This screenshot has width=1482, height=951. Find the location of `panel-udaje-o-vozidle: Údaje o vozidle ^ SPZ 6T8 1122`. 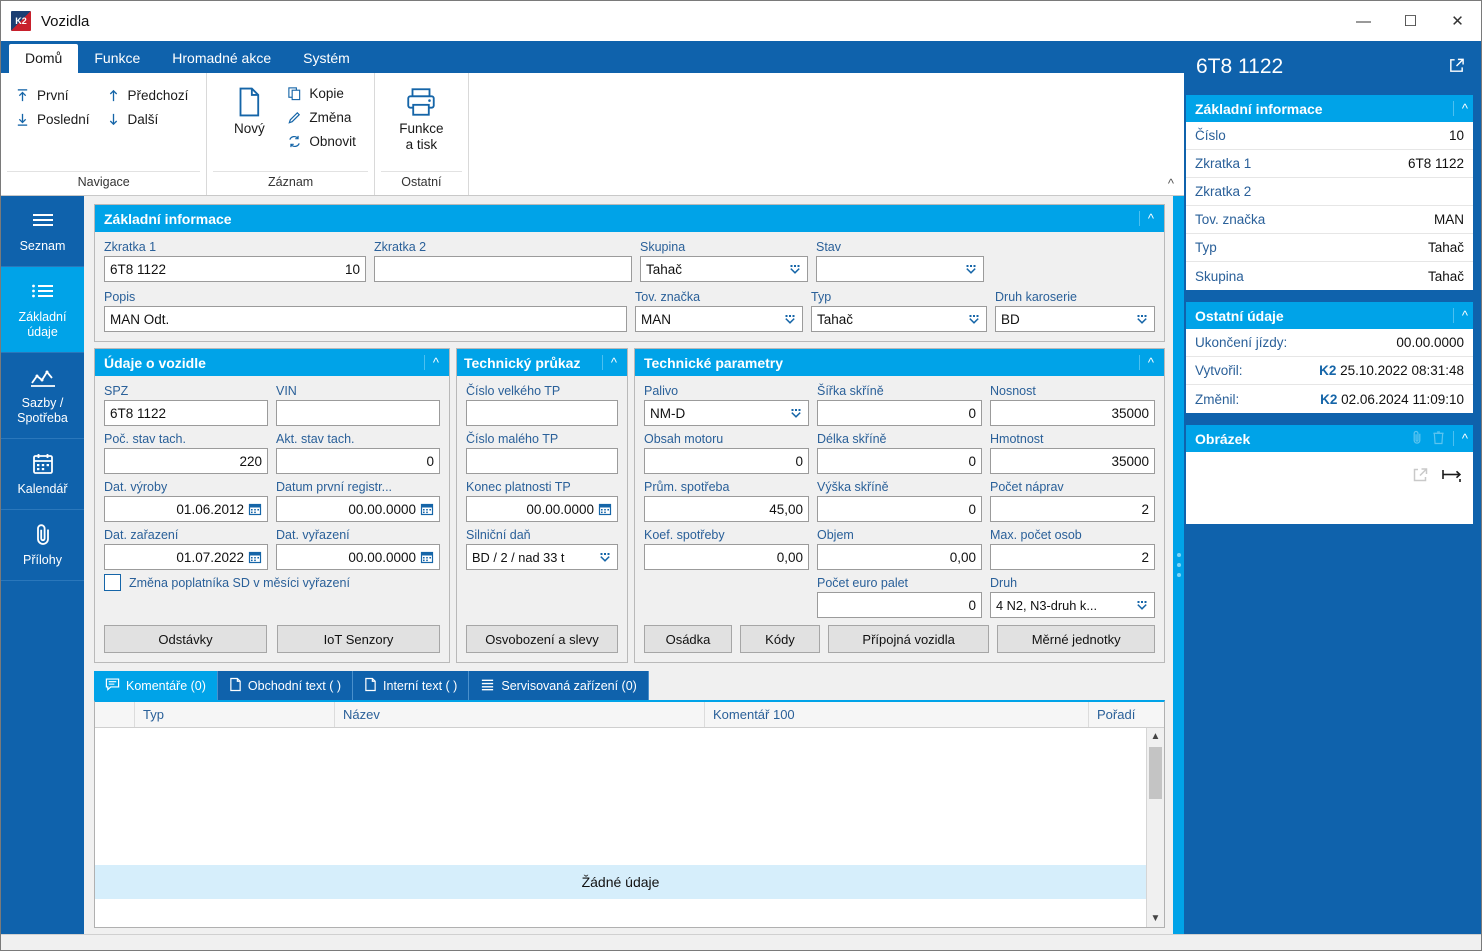

panel-udaje-o-vozidle: Údaje o vozidle ^ SPZ 6T8 1122 is located at coordinates (272, 505).